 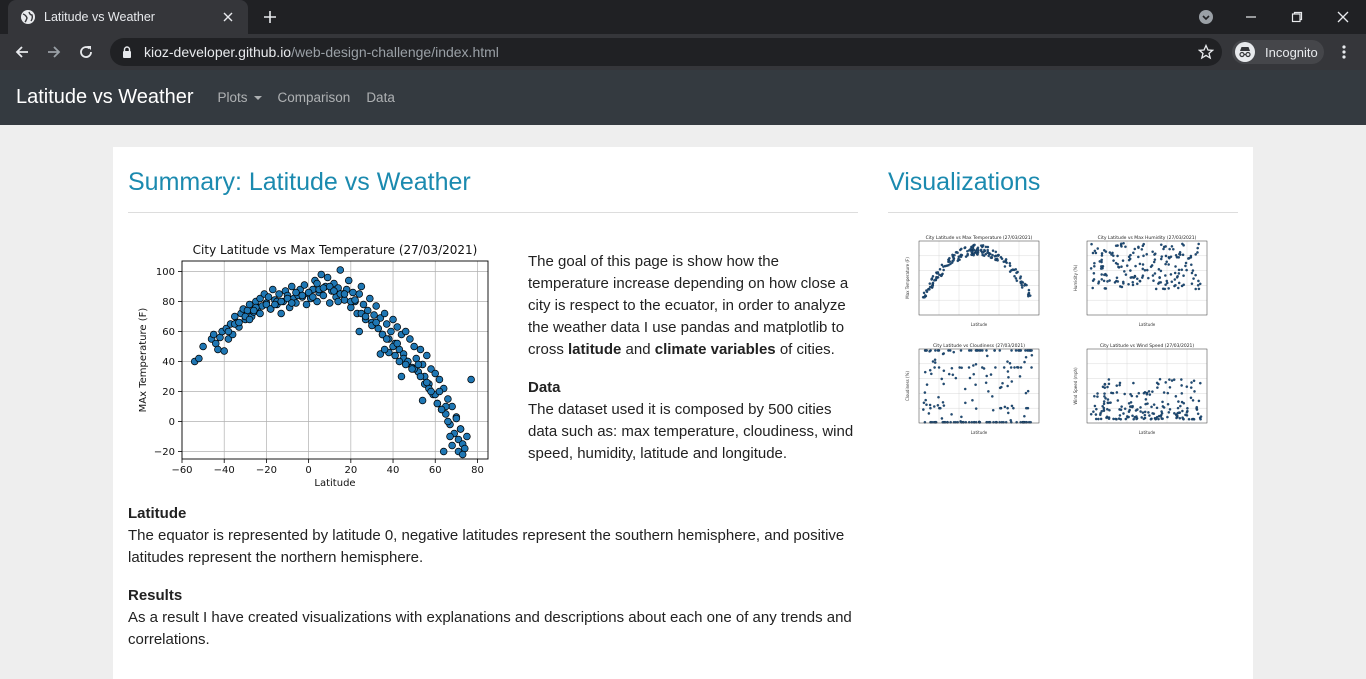 What do you see at coordinates (270, 17) in the screenshot?
I see `new-tab-icon` at bounding box center [270, 17].